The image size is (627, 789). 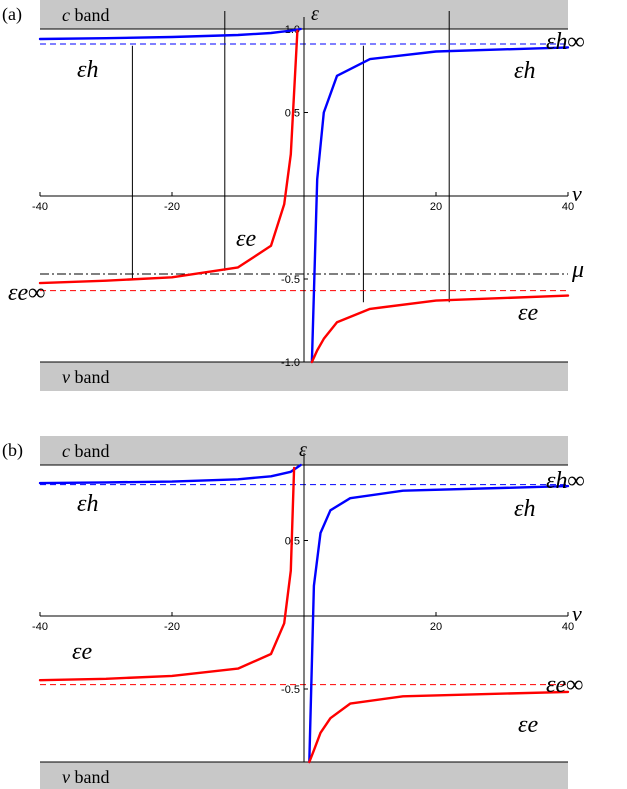 I want to click on annotation-ehinf-b: εh∞, so click(x=565, y=481).